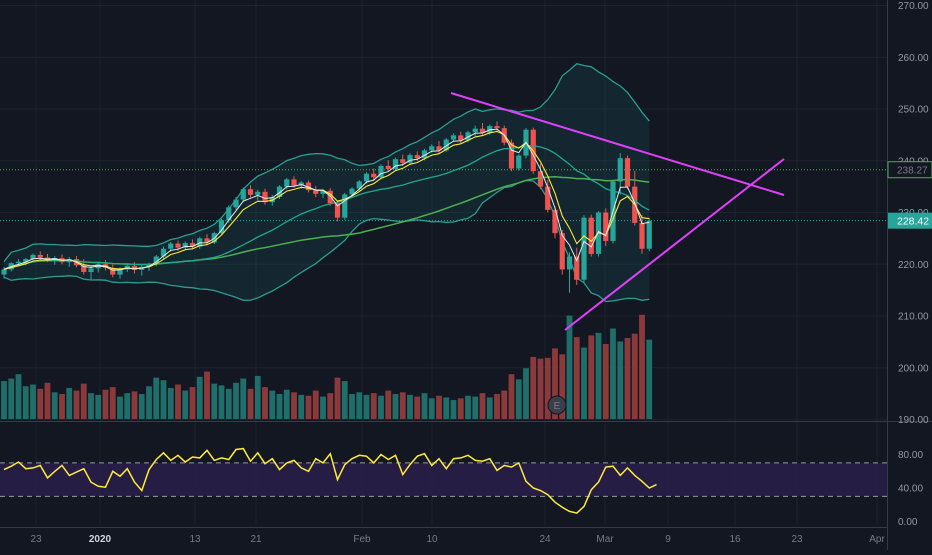  I want to click on earnings-marker, so click(557, 405).